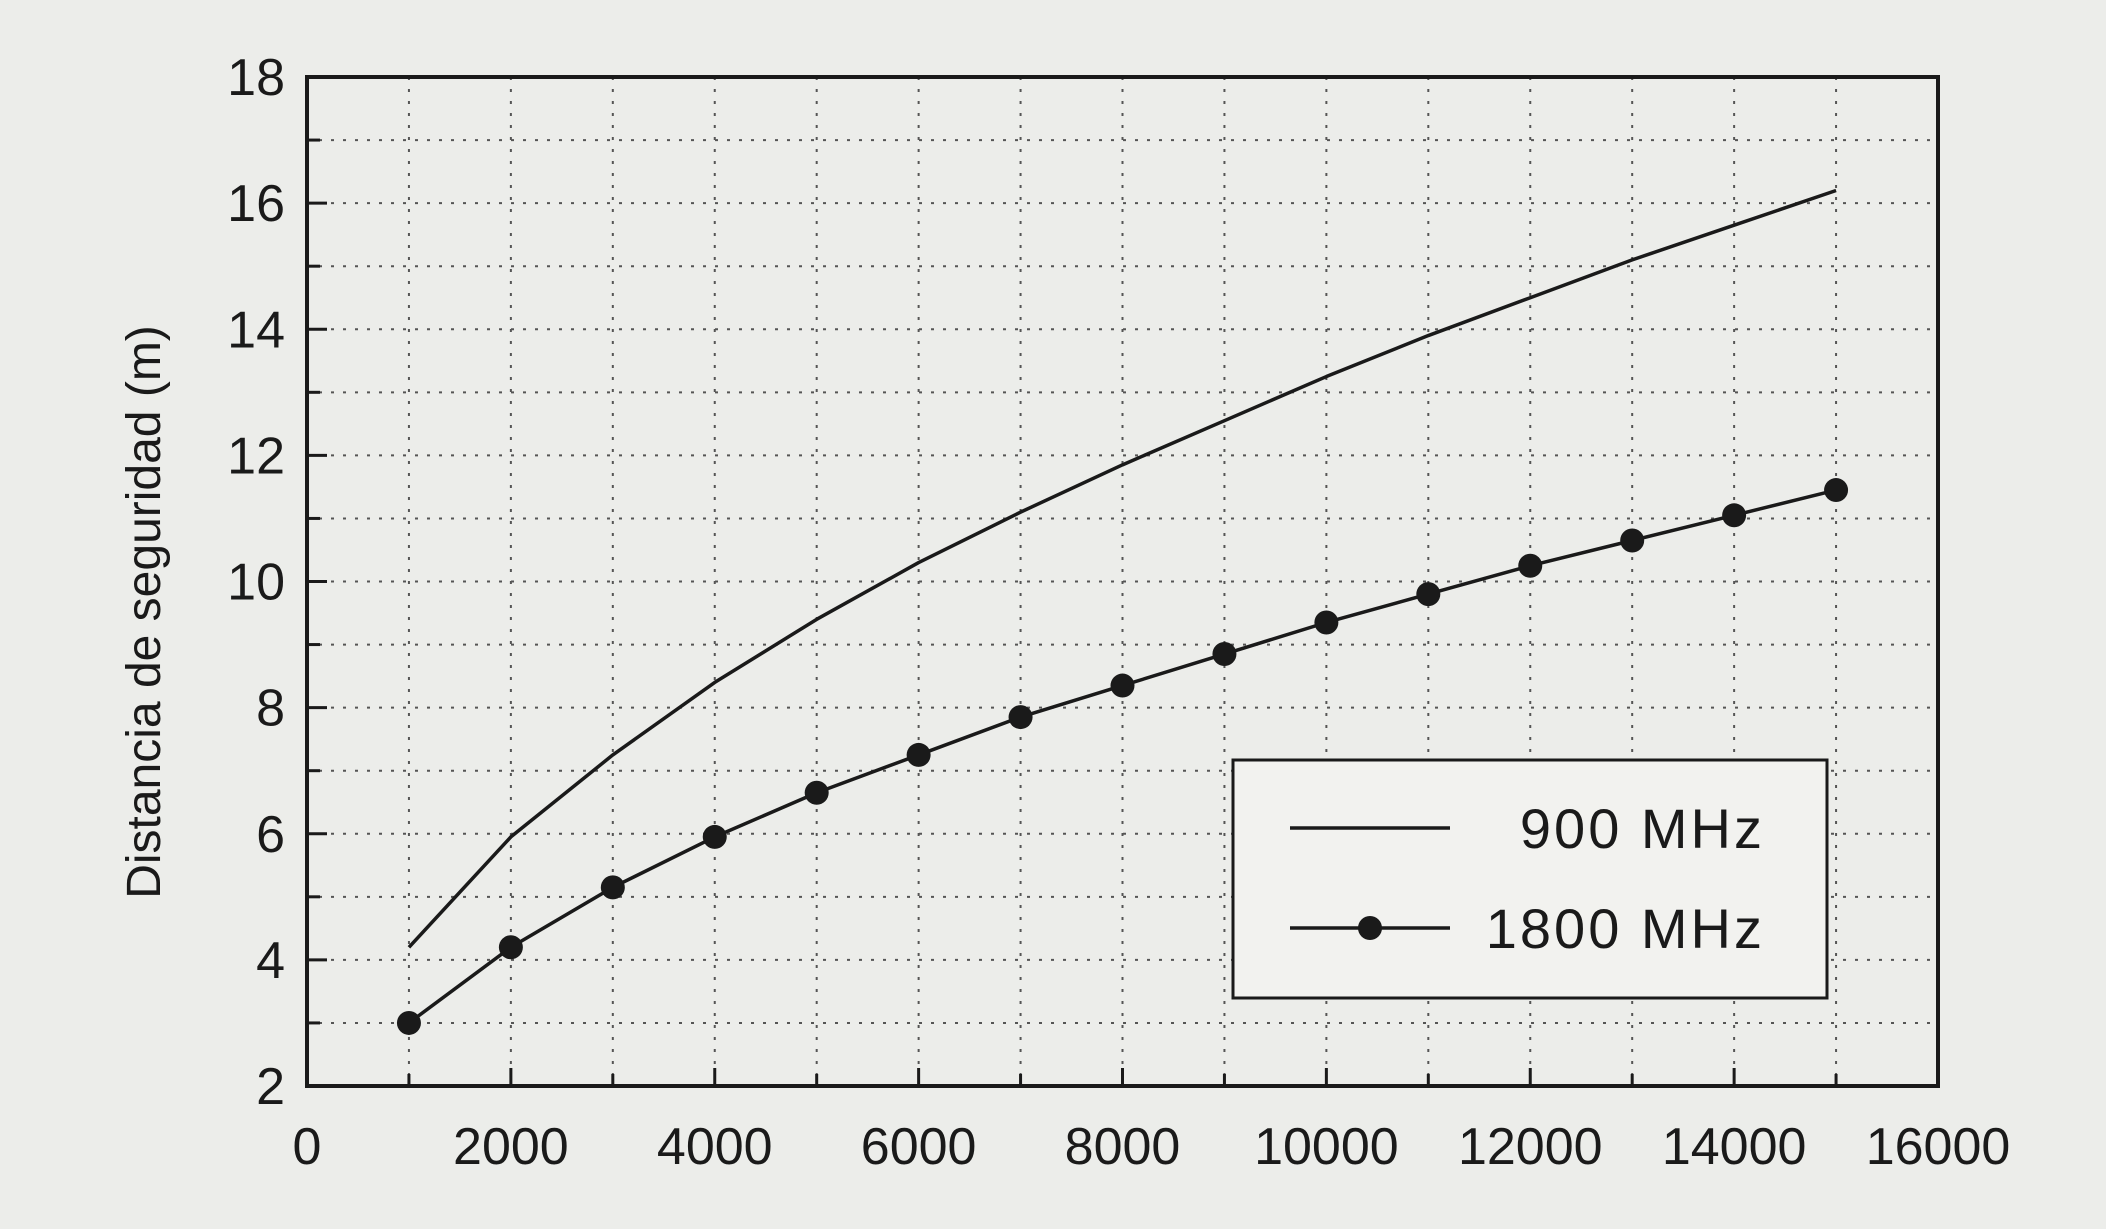 This screenshot has height=1229, width=2106. I want to click on legend-label: 1800 MHz, so click(1625, 928).